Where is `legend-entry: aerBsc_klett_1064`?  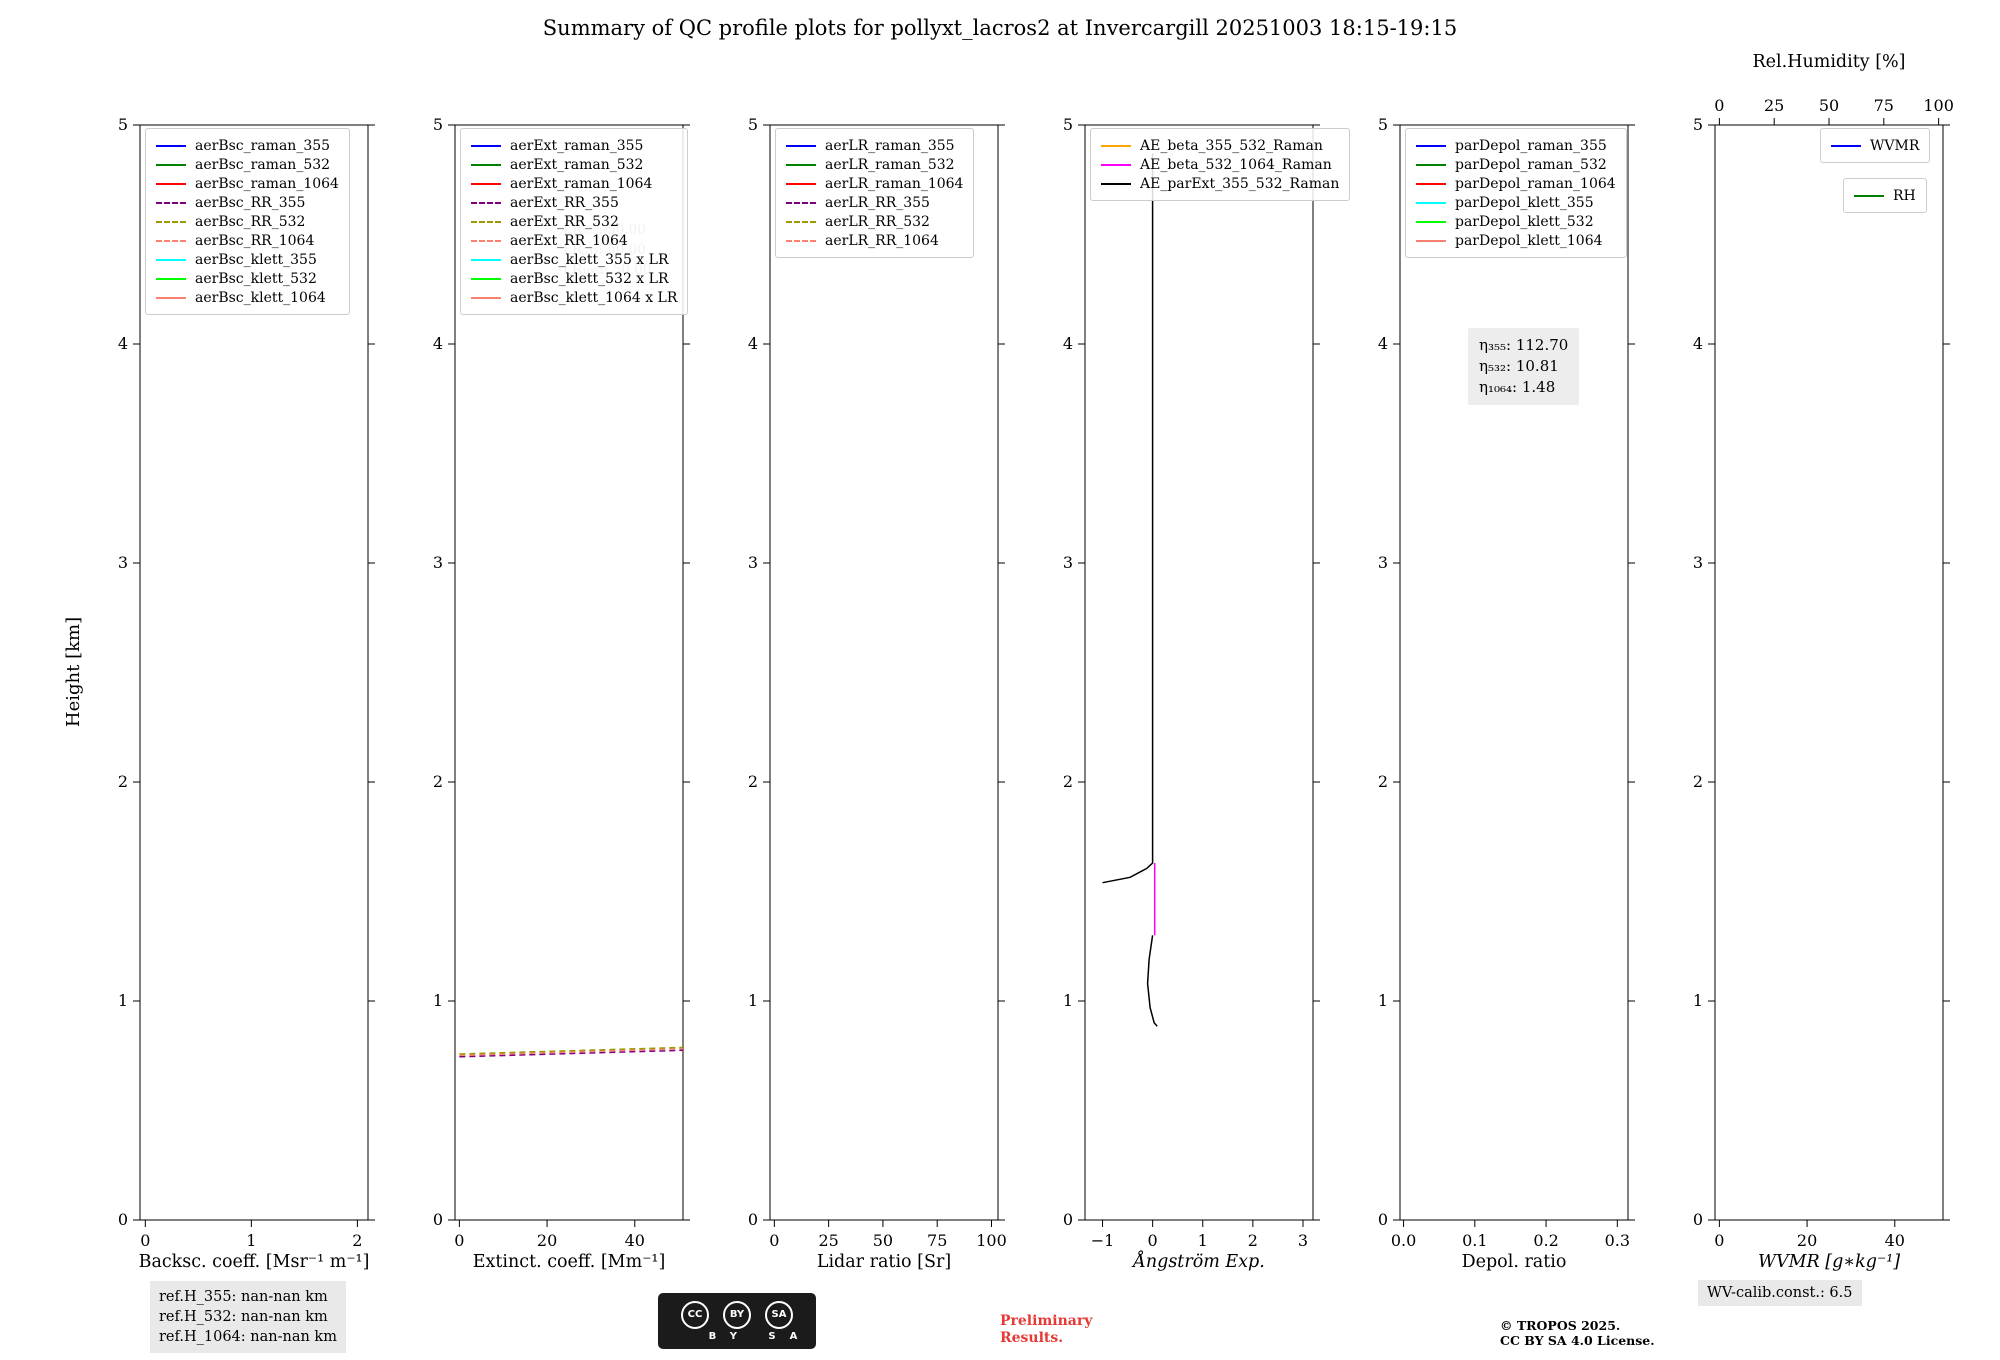
legend-entry: aerBsc_klett_1064 is located at coordinates (247, 297).